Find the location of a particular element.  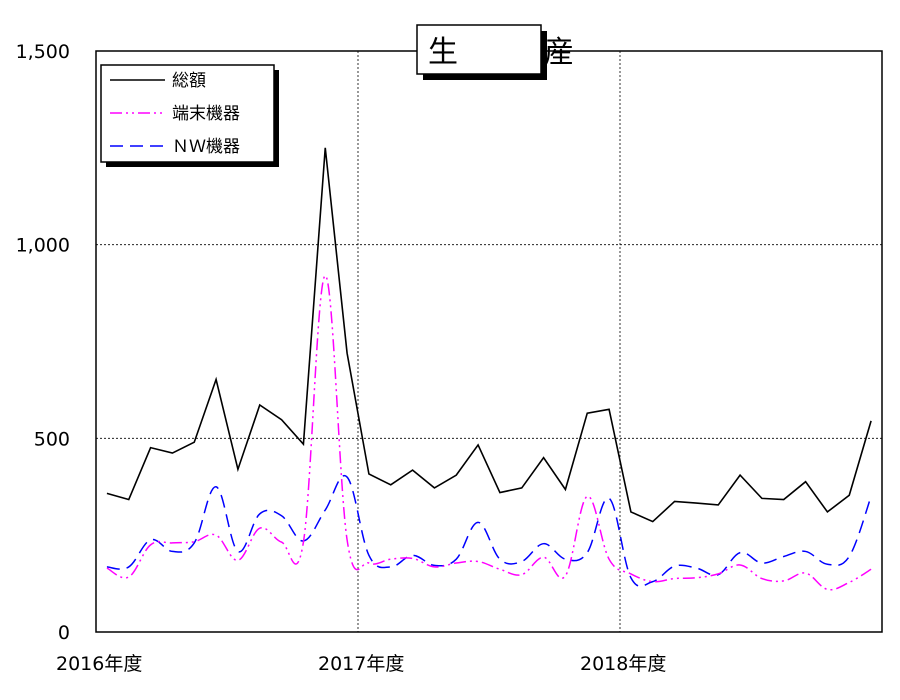

x-tick-label: 2016年度 is located at coordinates (99, 664).